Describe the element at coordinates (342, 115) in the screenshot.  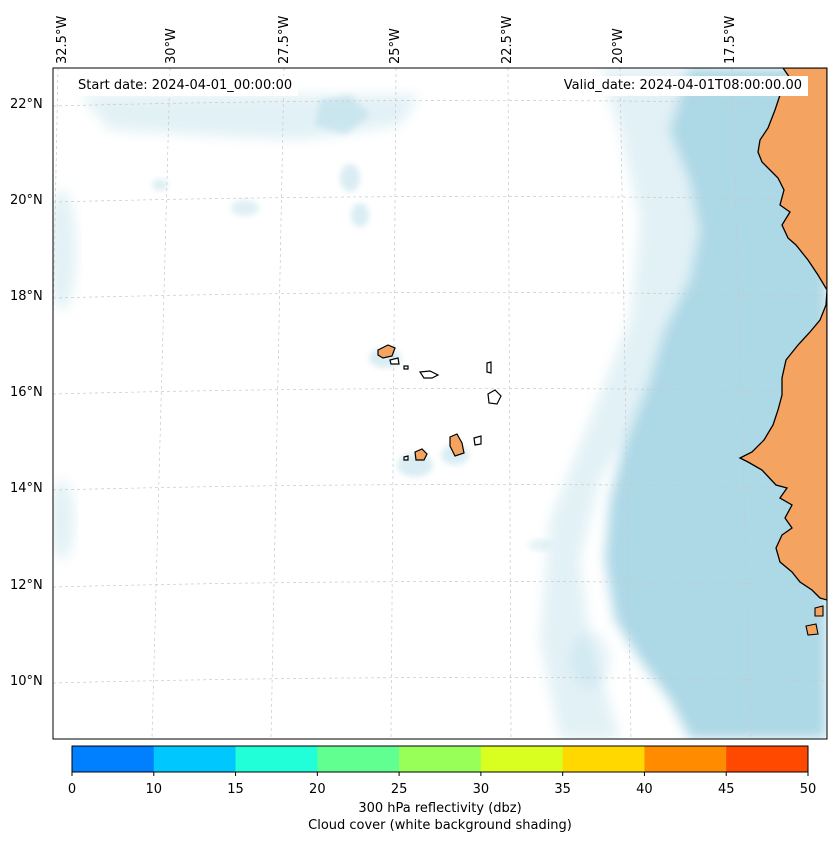
I see `cloud-north-patch` at that location.